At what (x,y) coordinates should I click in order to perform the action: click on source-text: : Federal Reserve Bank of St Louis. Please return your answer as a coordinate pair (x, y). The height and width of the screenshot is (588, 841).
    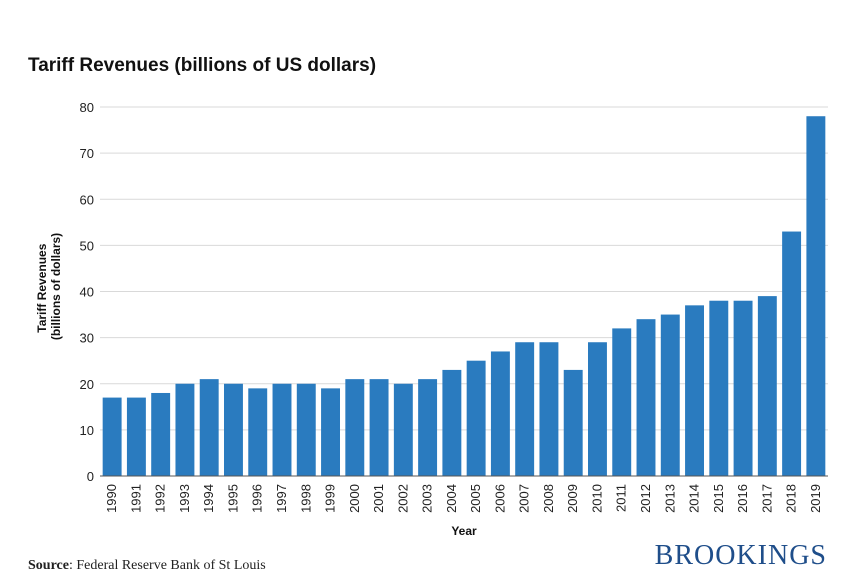
    Looking at the image, I should click on (167, 565).